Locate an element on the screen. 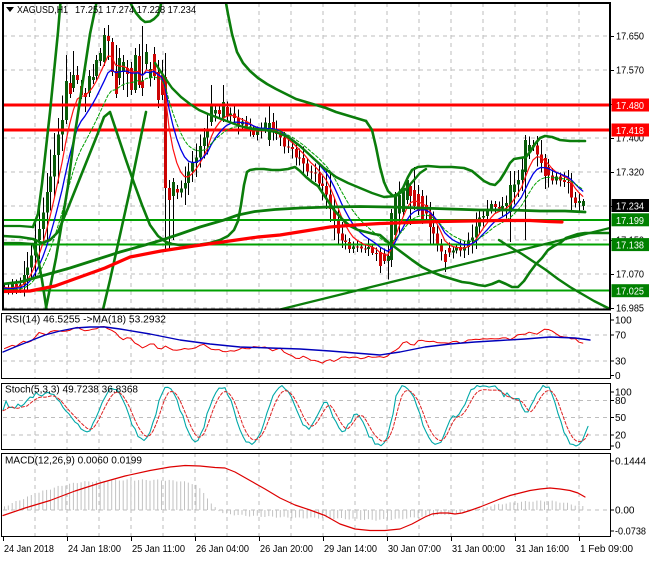 This screenshot has width=650, height=565. svg-text: 26 Jan 04:00 is located at coordinates (222, 549).